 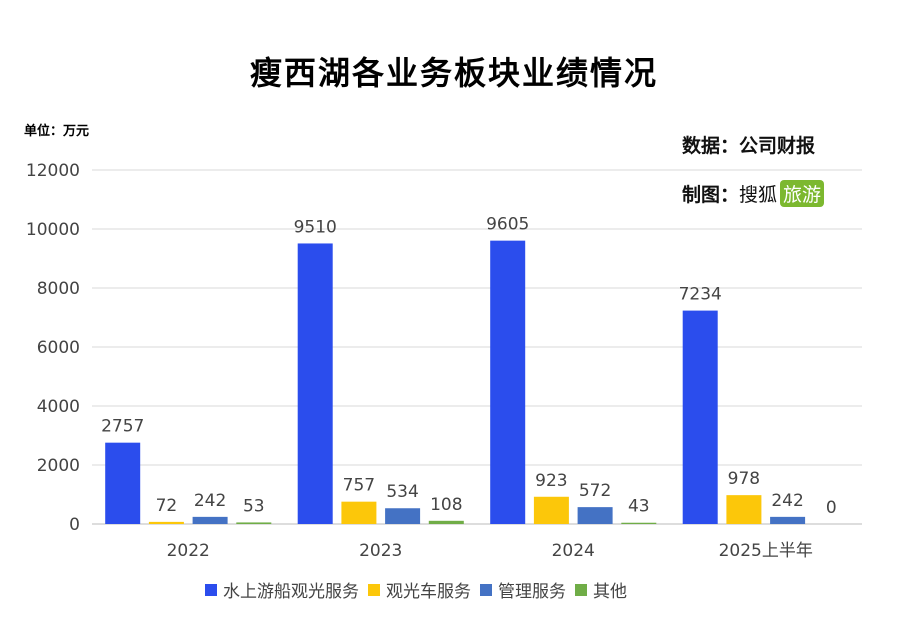 I want to click on maker-prefix: 制图：, so click(x=711, y=195).